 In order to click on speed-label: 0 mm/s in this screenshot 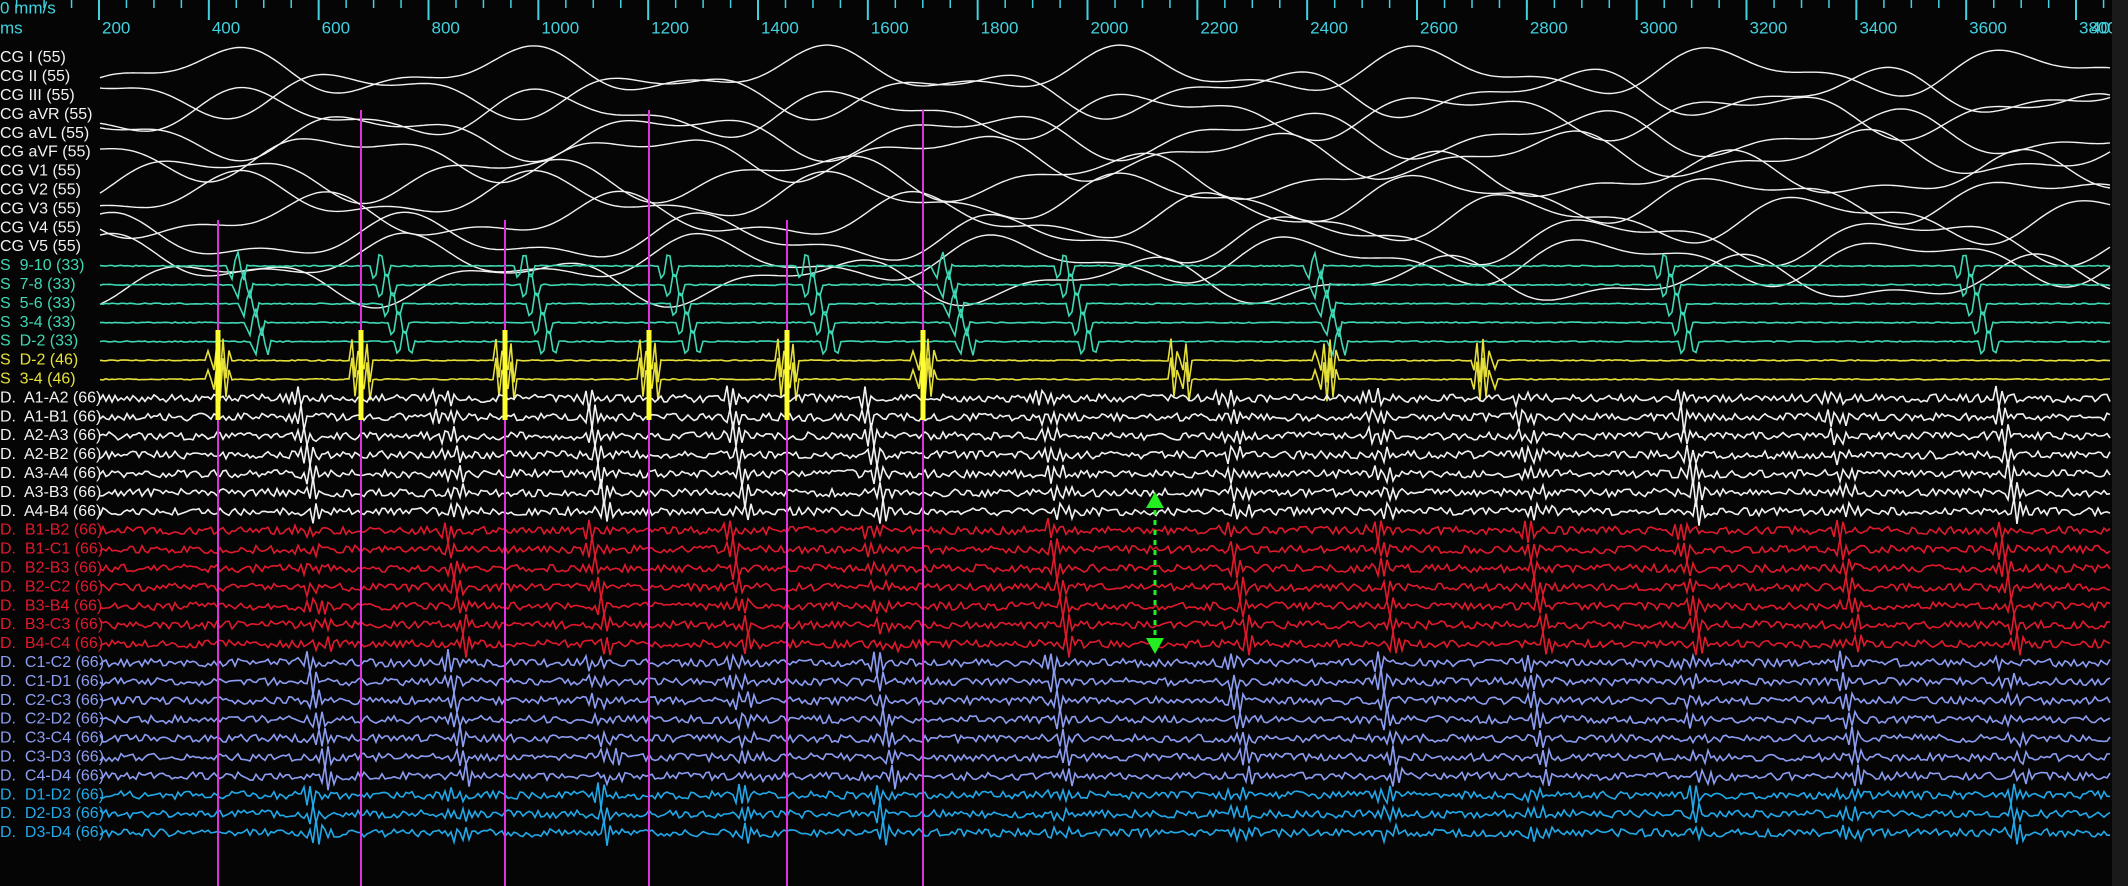, I will do `click(28, 8)`.